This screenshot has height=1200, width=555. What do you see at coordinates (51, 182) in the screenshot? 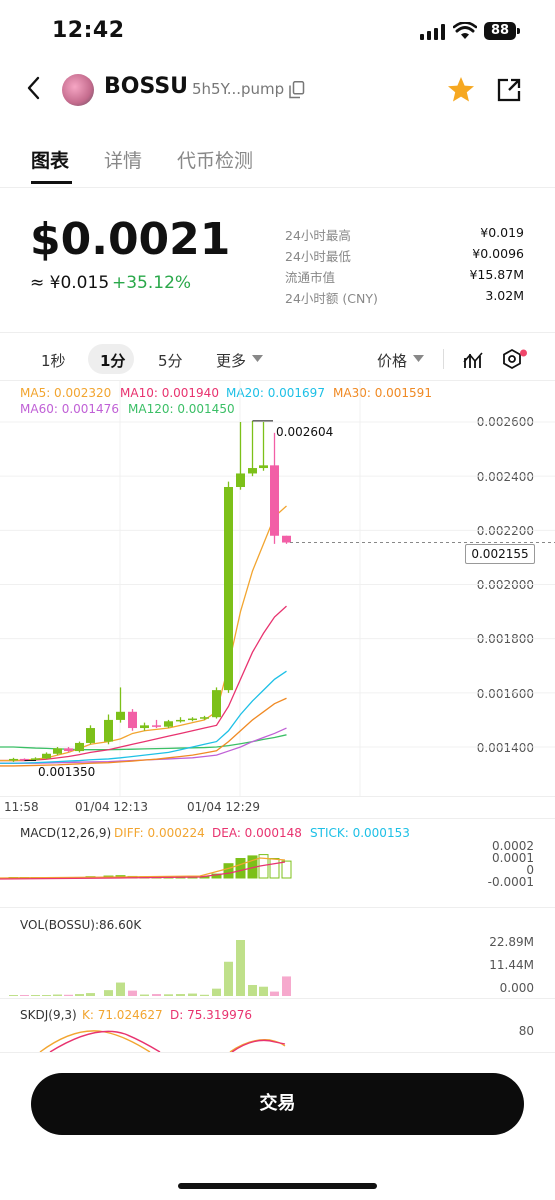
I see `tab-active-indicator` at bounding box center [51, 182].